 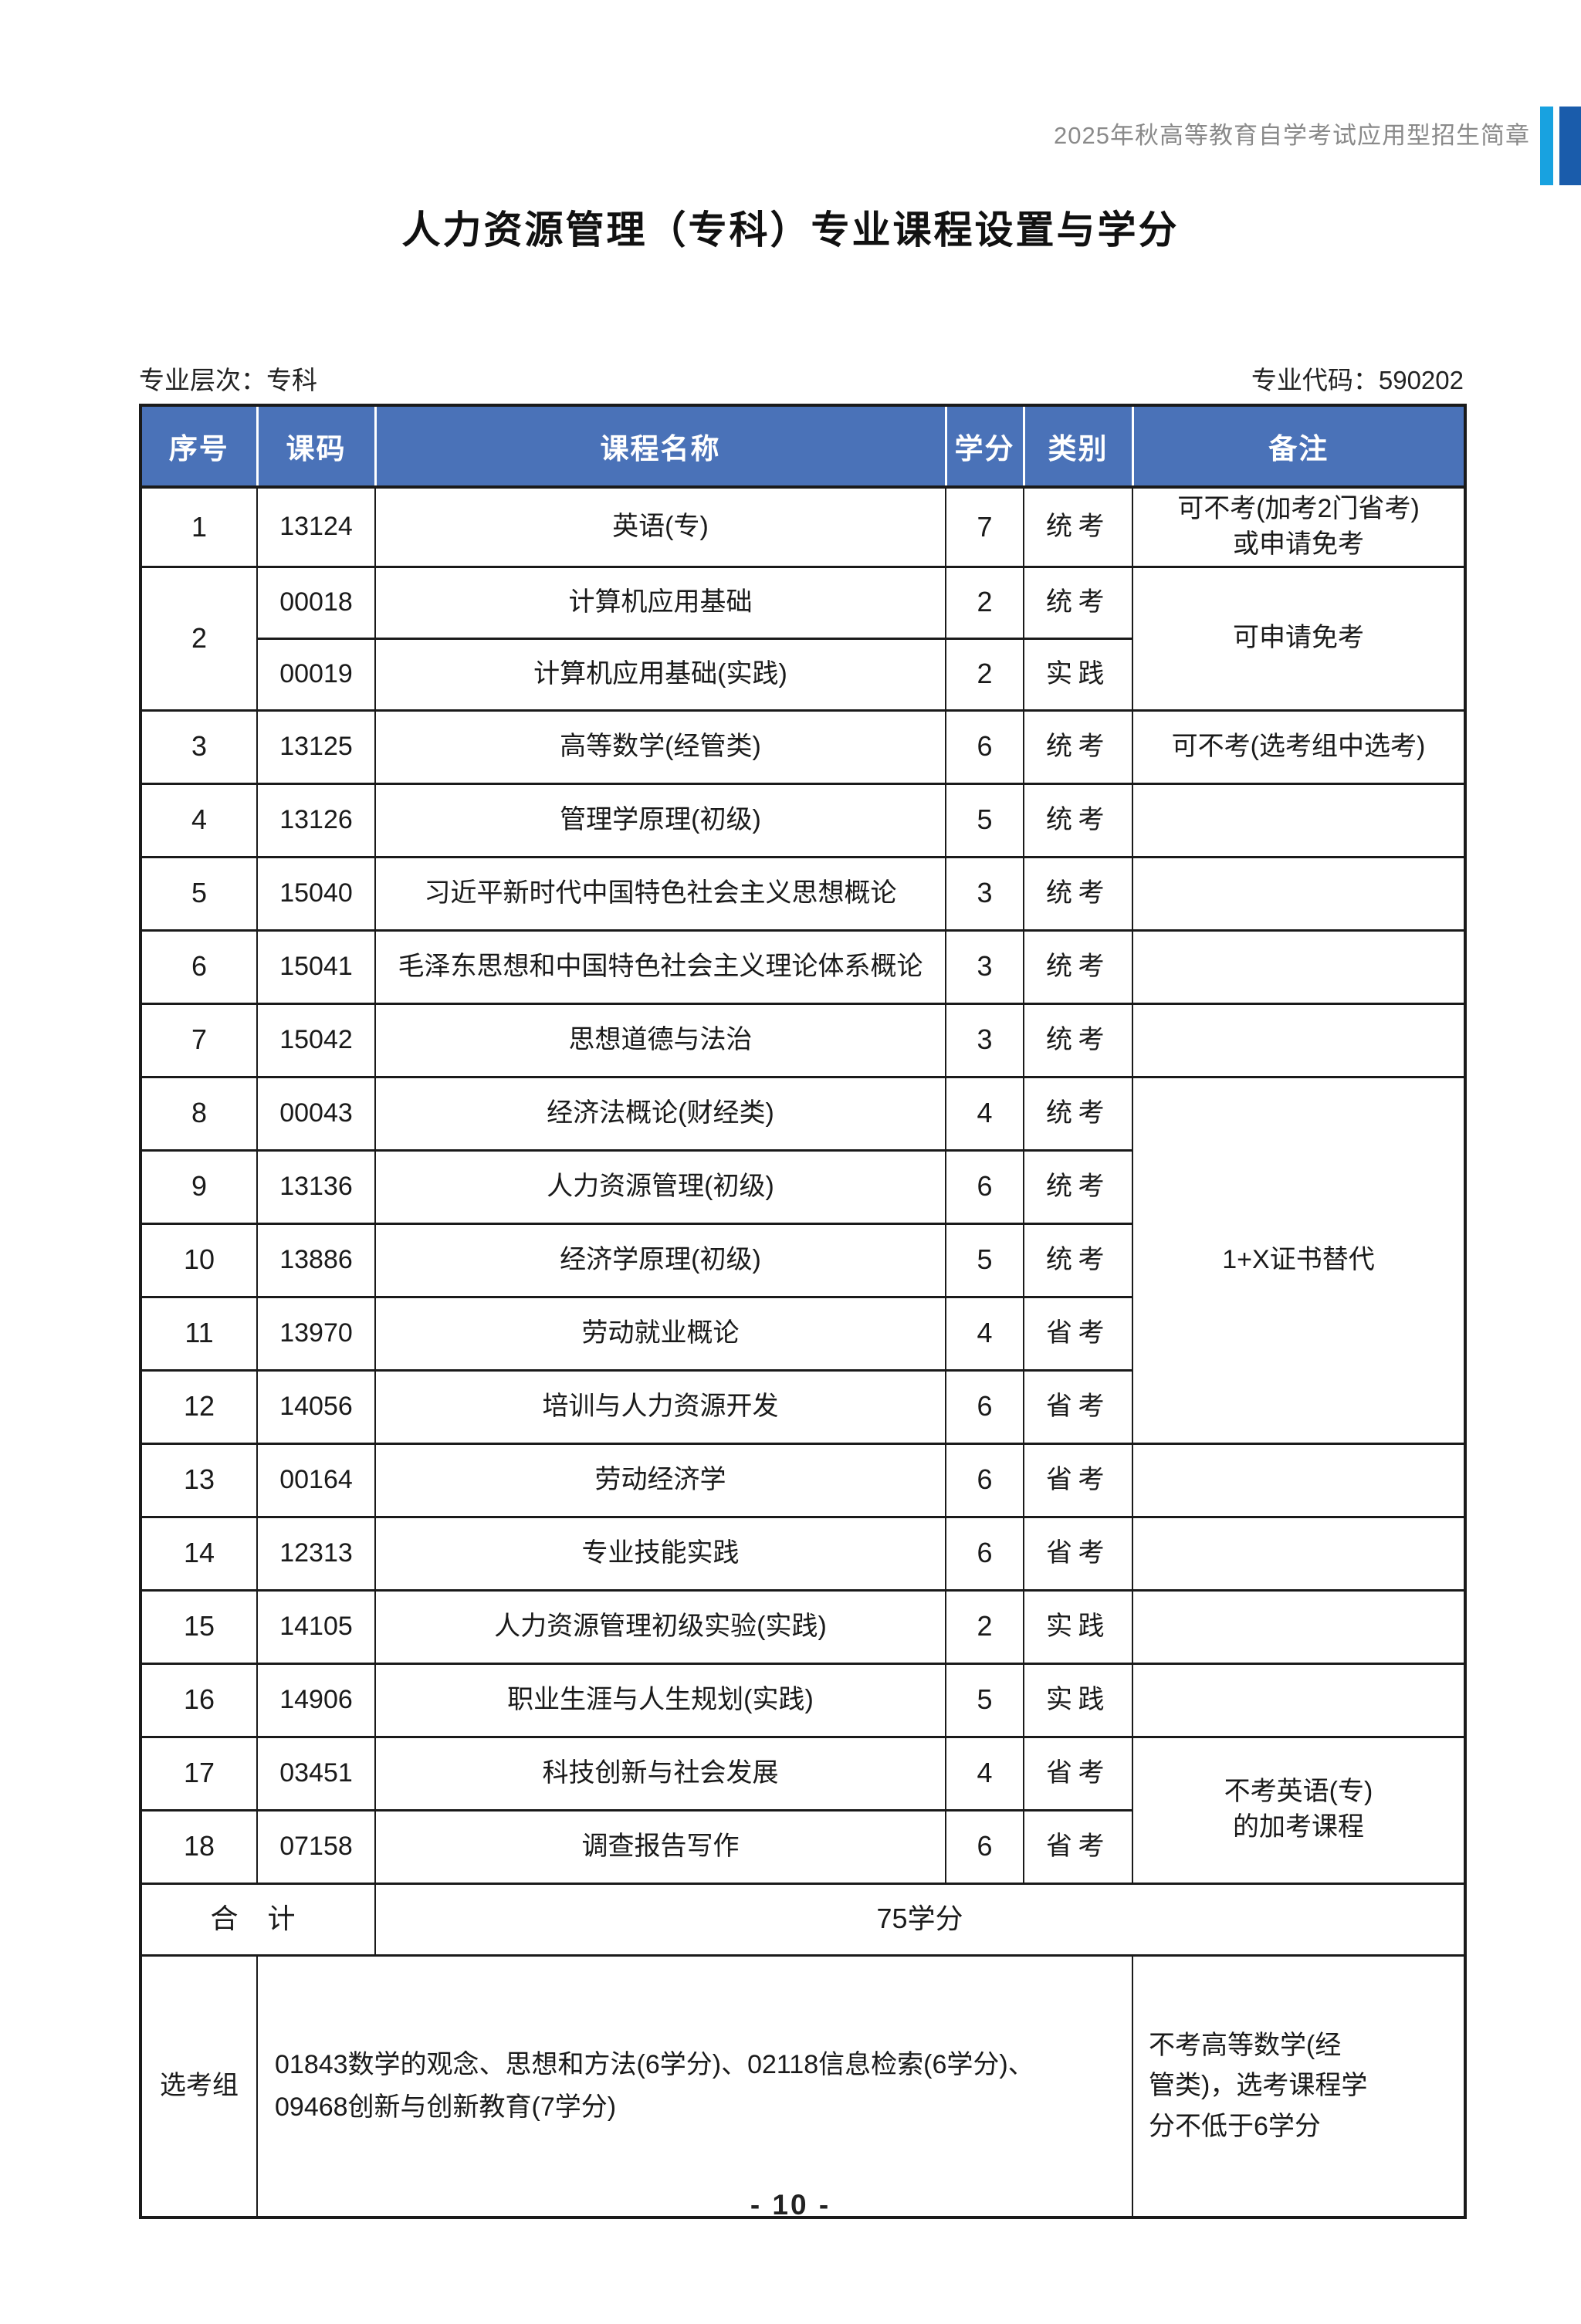 What do you see at coordinates (316, 1406) in the screenshot?
I see `code-cell: 14056` at bounding box center [316, 1406].